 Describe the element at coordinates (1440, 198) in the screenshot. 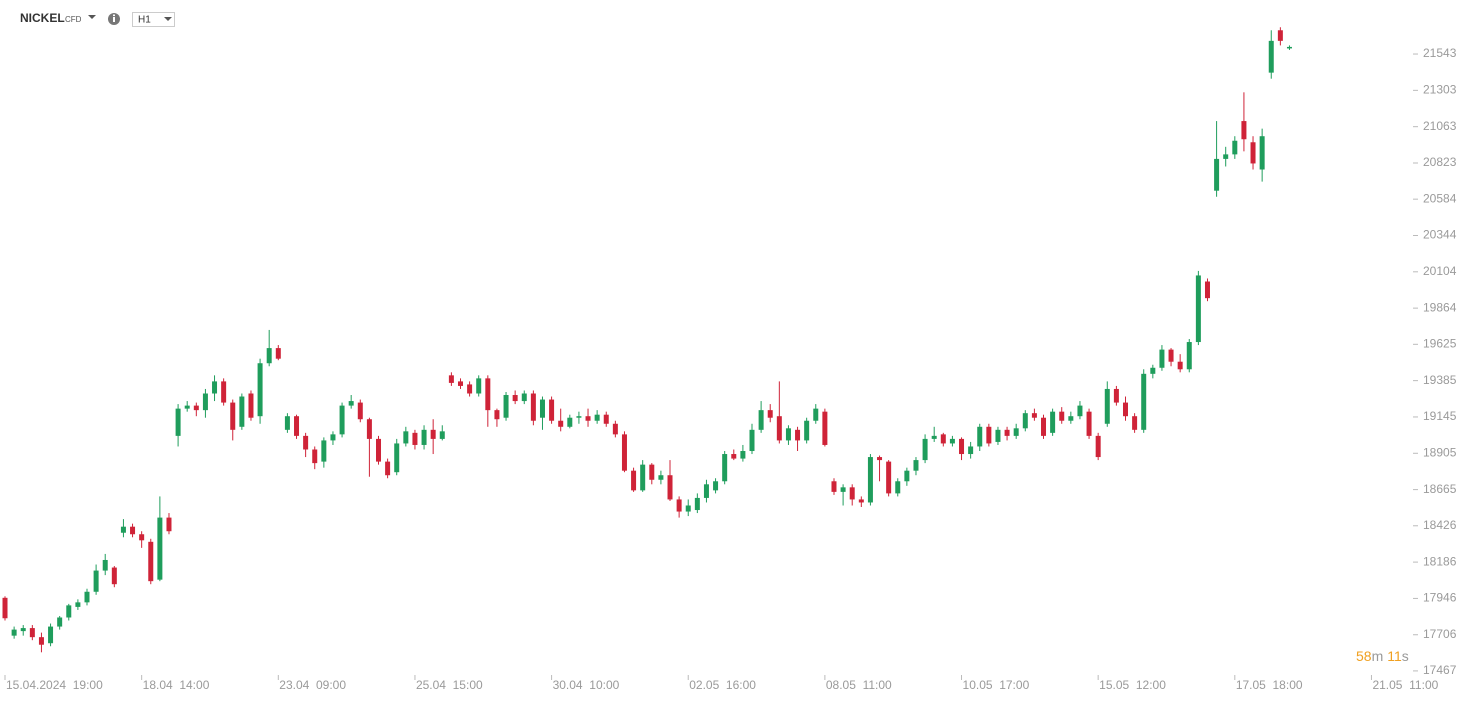

I see `y-tick-label: 20584` at that location.